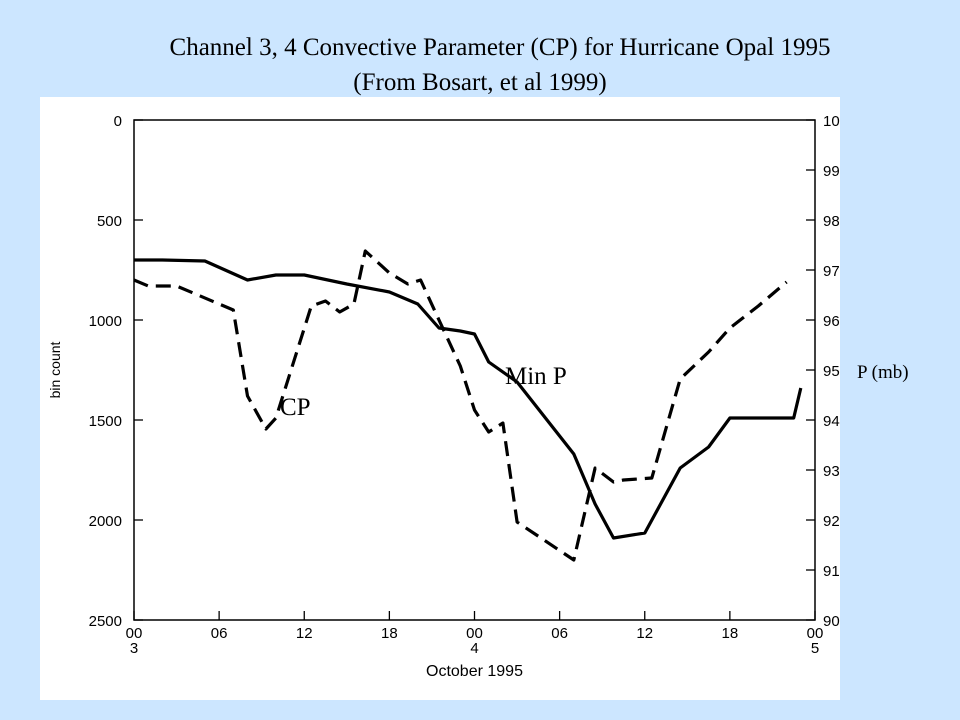 The image size is (960, 720). What do you see at coordinates (831, 321) in the screenshot?
I see `right-tick-label: 96` at bounding box center [831, 321].